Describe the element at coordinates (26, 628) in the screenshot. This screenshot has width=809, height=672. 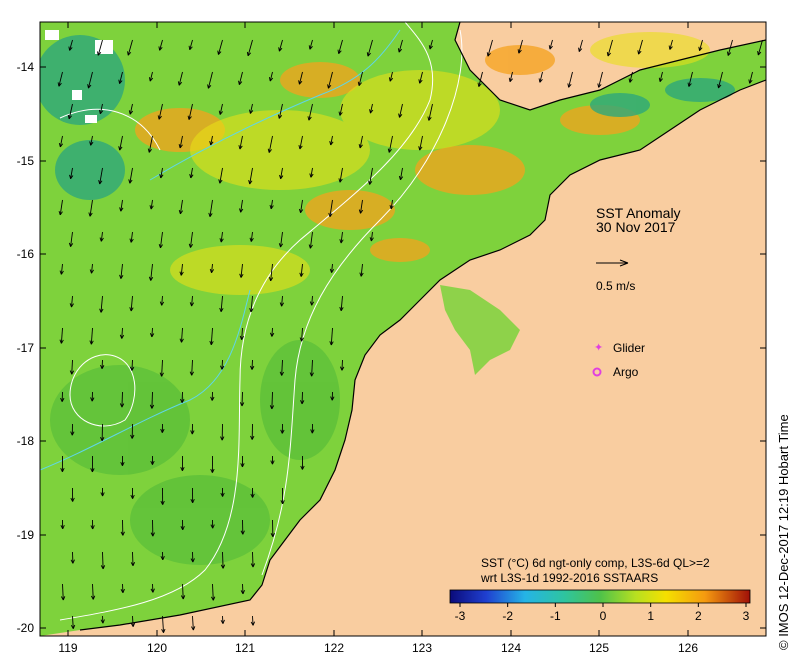
I see `lat-tick-label: -20` at that location.